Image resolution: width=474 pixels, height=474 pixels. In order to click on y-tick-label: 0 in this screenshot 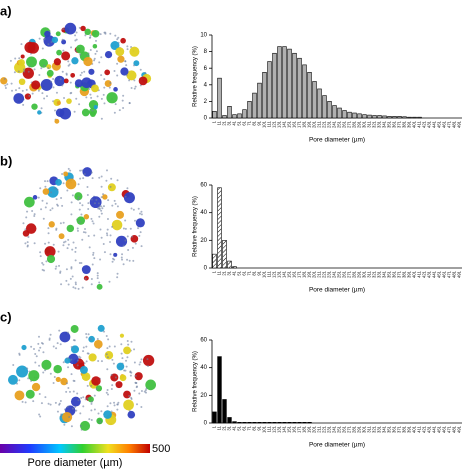, I will do `click(206, 269)`.